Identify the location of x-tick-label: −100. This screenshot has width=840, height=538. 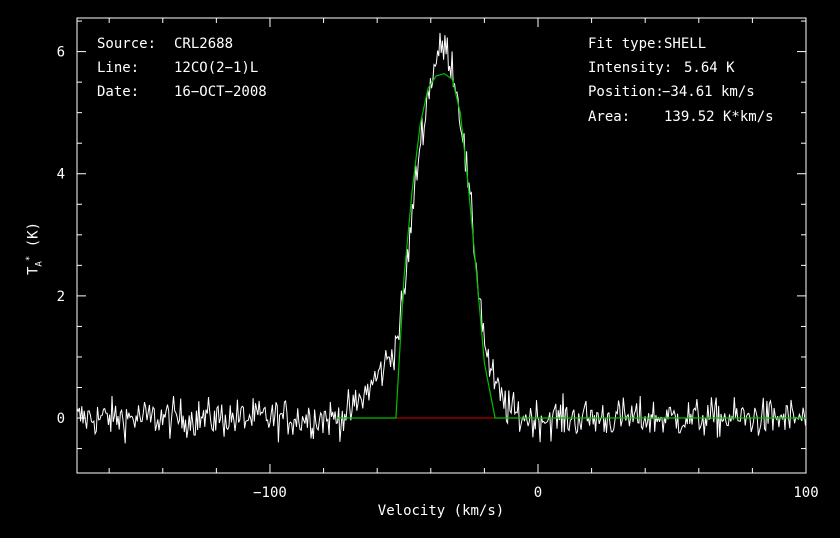
(270, 493).